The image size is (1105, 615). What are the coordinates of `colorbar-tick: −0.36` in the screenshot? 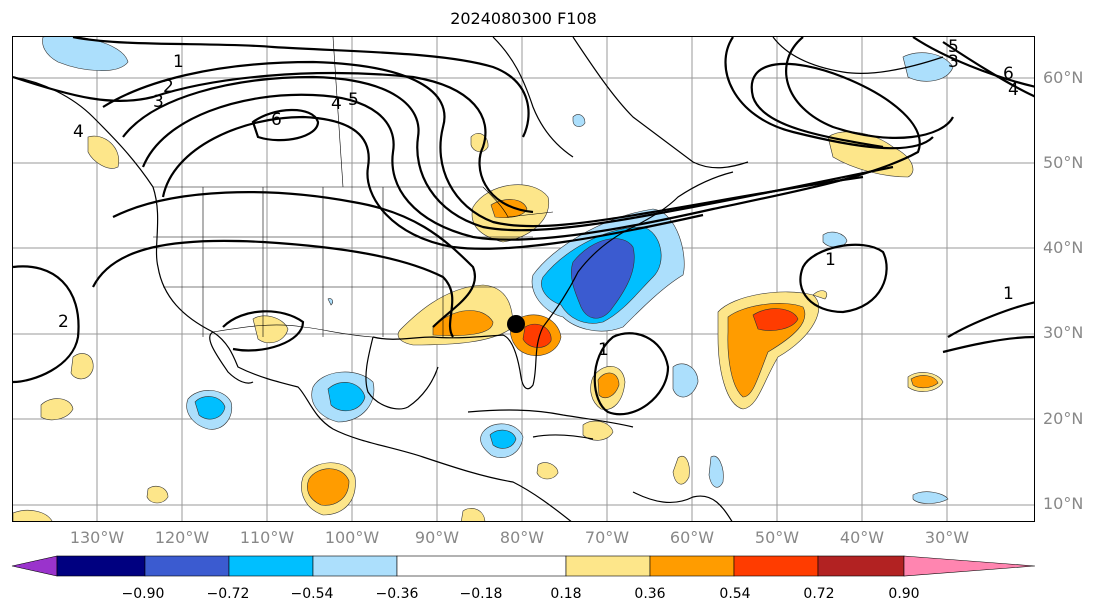 It's located at (397, 594).